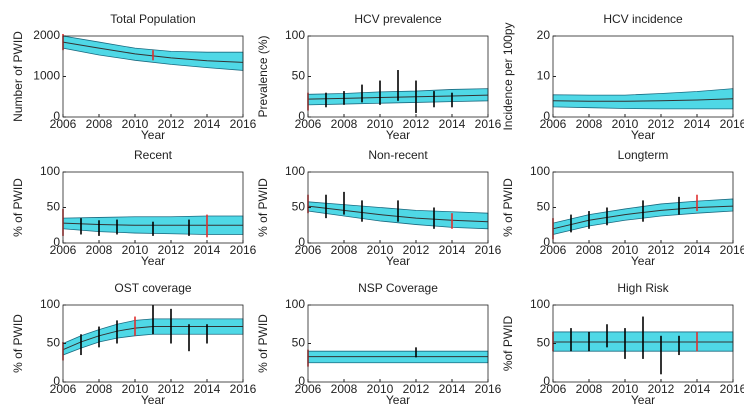 The image size is (744, 420). What do you see at coordinates (398, 343) in the screenshot?
I see `plot-background` at bounding box center [398, 343].